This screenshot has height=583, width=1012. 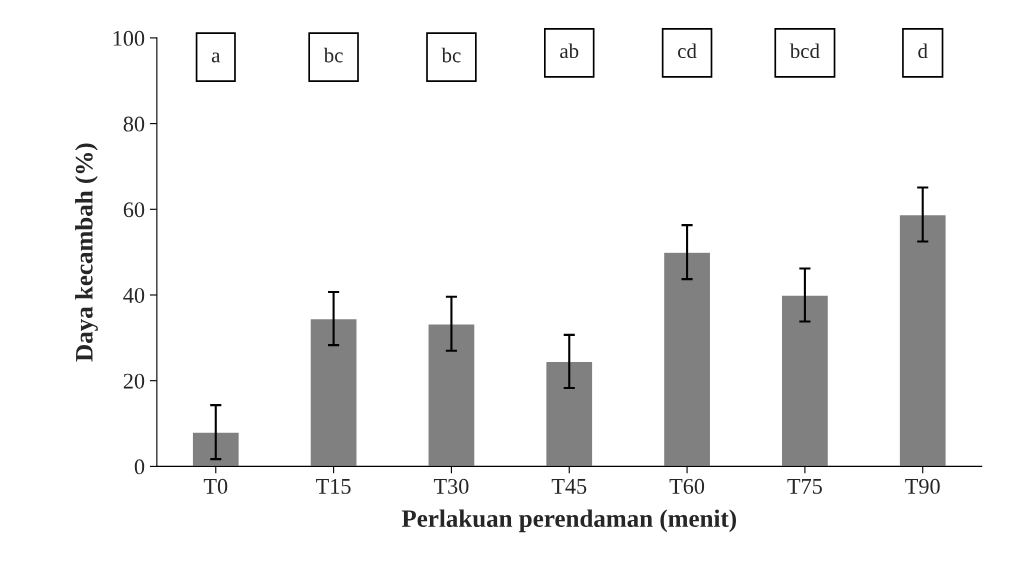 What do you see at coordinates (333, 486) in the screenshot?
I see `x-tick-label: T15` at bounding box center [333, 486].